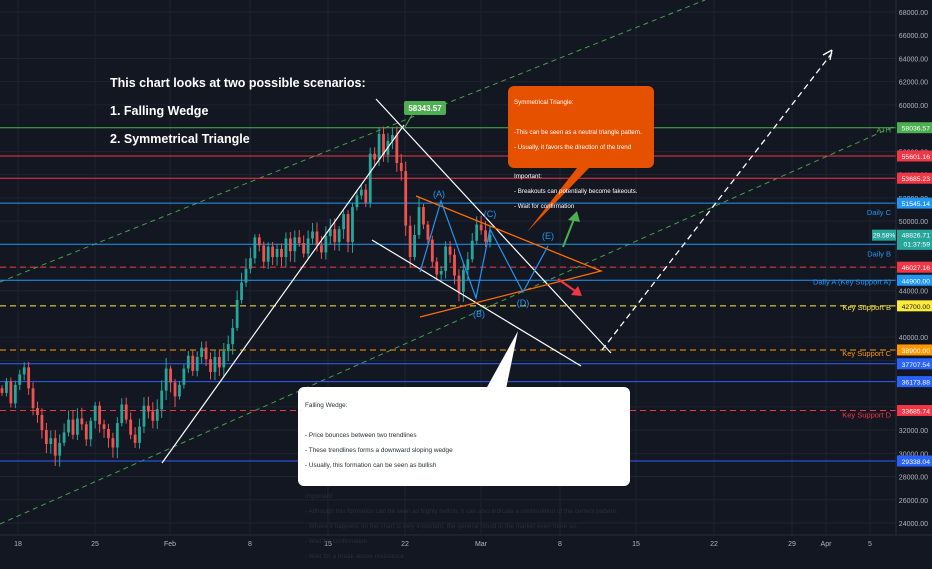 The width and height of the screenshot is (932, 569). I want to click on time-axis-bg, so click(466, 542).